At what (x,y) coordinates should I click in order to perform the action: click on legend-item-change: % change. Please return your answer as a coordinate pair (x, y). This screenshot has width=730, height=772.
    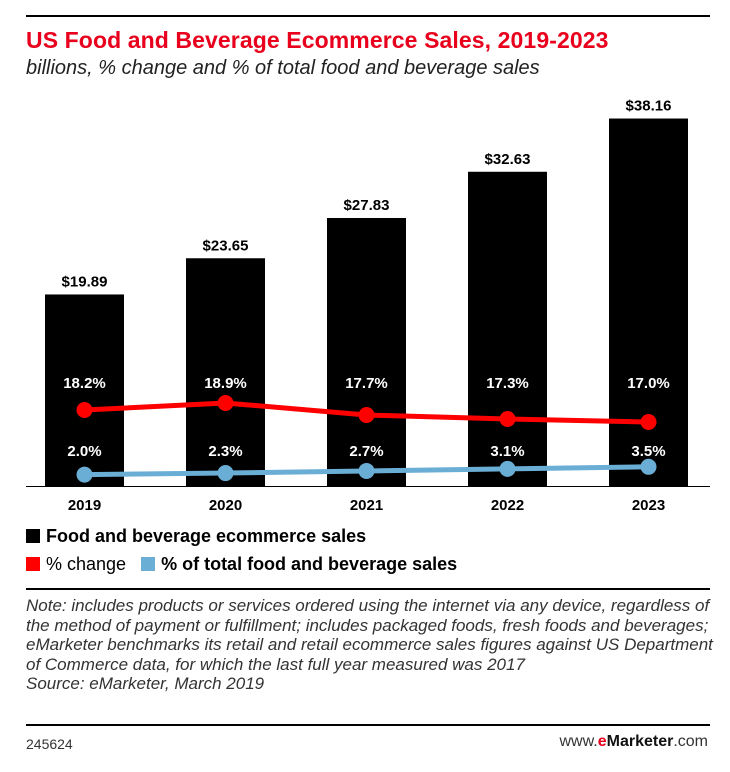
    Looking at the image, I should click on (76, 564).